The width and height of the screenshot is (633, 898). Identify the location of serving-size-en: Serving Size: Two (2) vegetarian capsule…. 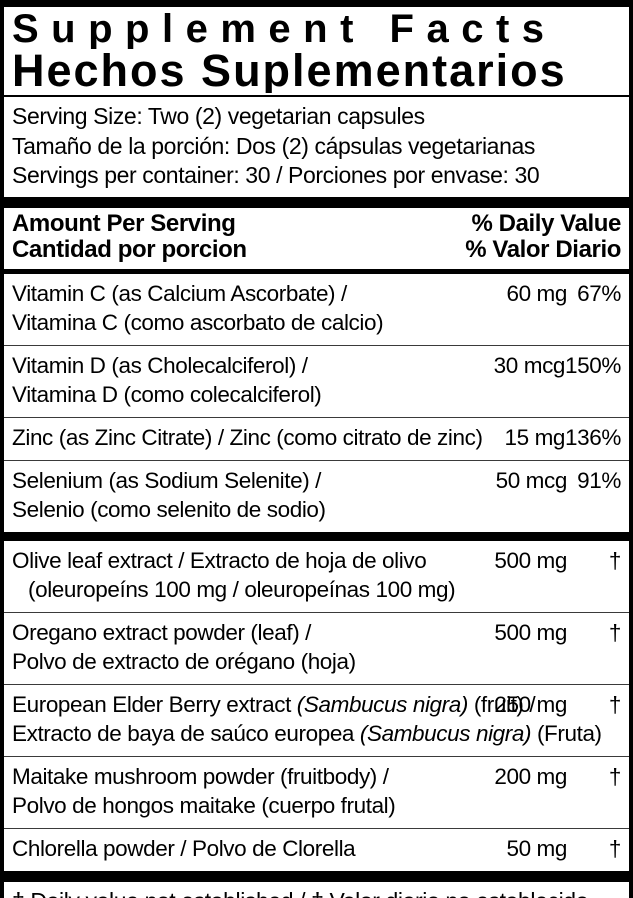
(218, 116).